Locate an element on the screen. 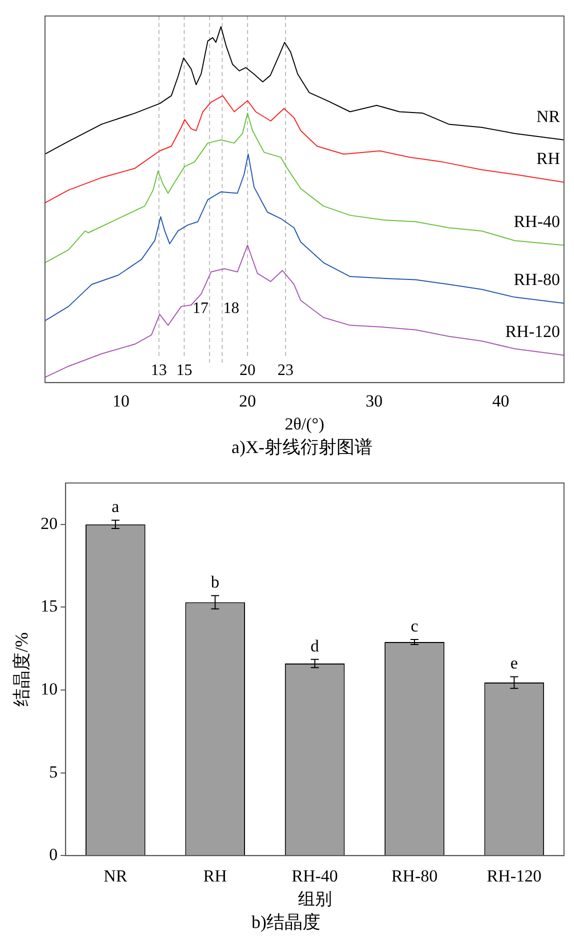  x-tick-label: 40 is located at coordinates (501, 400).